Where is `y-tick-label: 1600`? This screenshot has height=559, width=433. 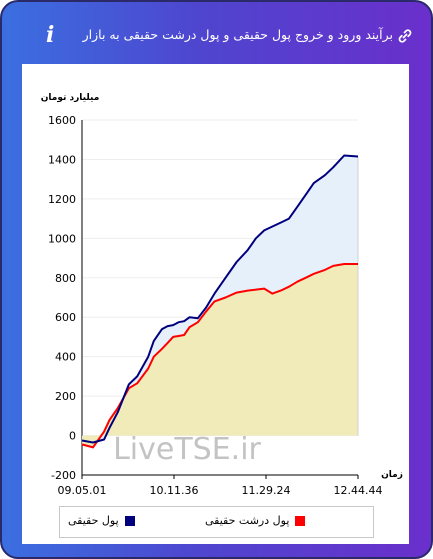
y-tick-label: 1600 is located at coordinates (62, 120).